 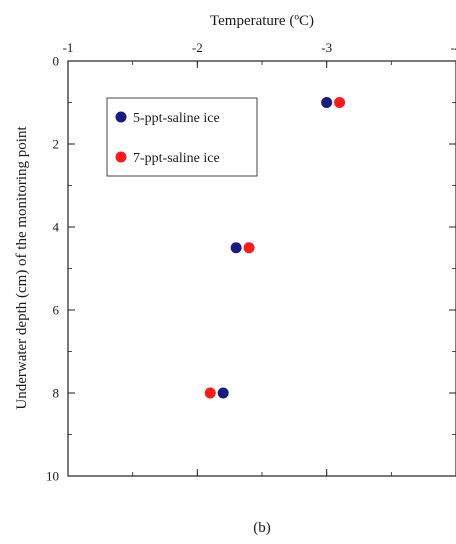 What do you see at coordinates (56, 144) in the screenshot?
I see `y-tick-label: 2` at bounding box center [56, 144].